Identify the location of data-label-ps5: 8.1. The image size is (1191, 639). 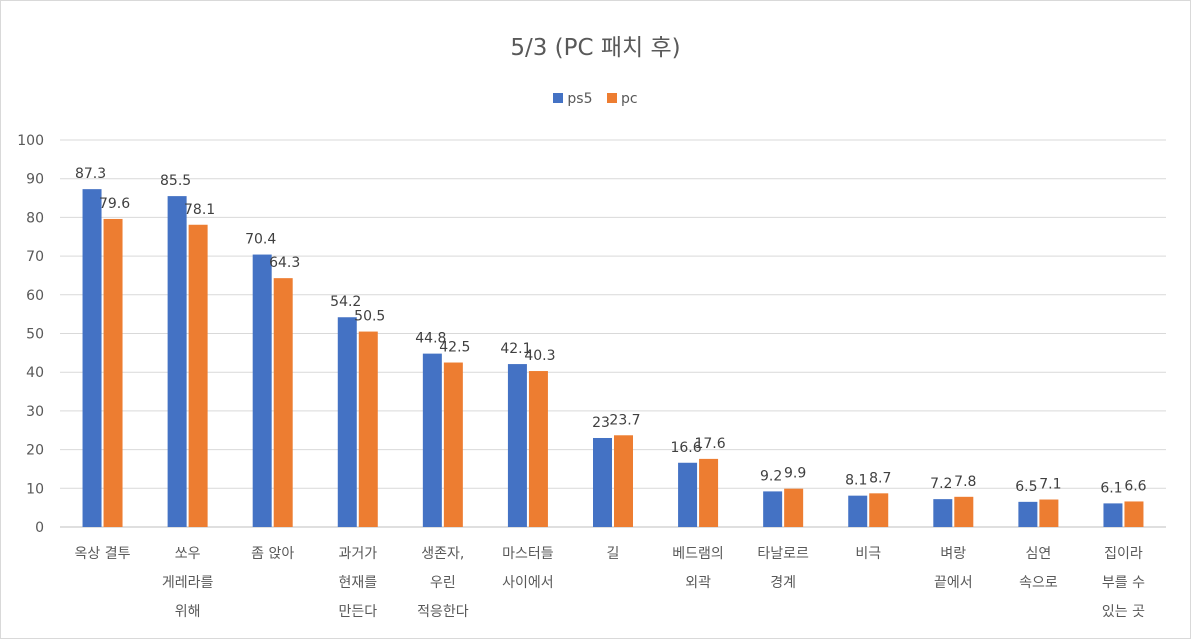
(856, 481).